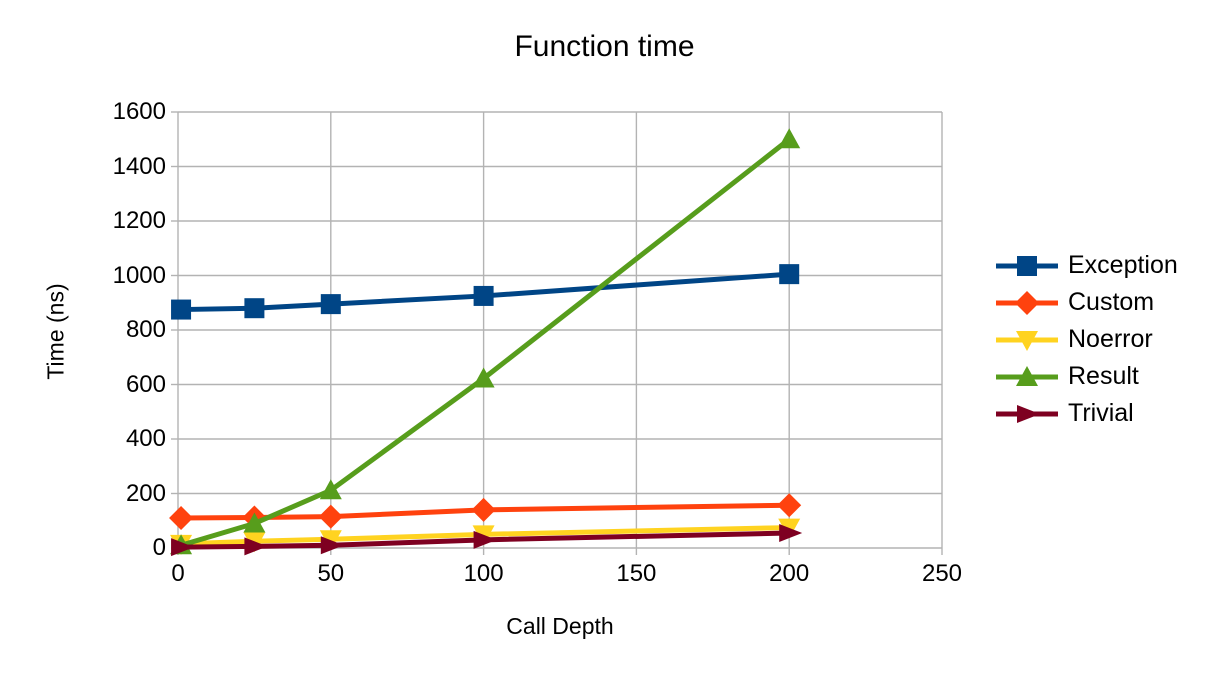 Image resolution: width=1209 pixels, height=680 pixels. What do you see at coordinates (1103, 376) in the screenshot?
I see `legend-label-result: Result` at bounding box center [1103, 376].